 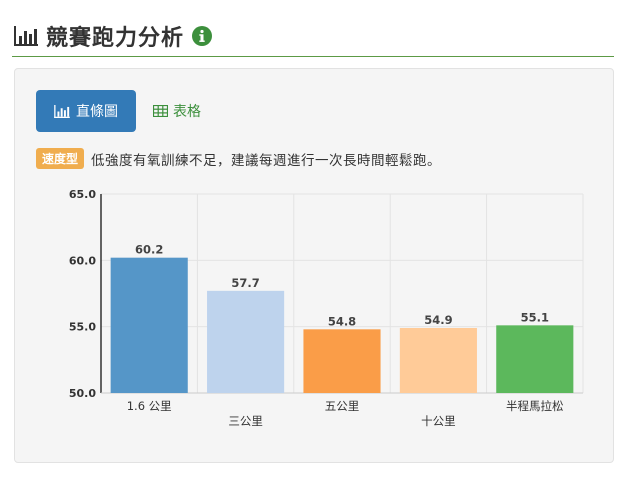 I want to click on x-tick-label: 三公里, so click(x=245, y=421).